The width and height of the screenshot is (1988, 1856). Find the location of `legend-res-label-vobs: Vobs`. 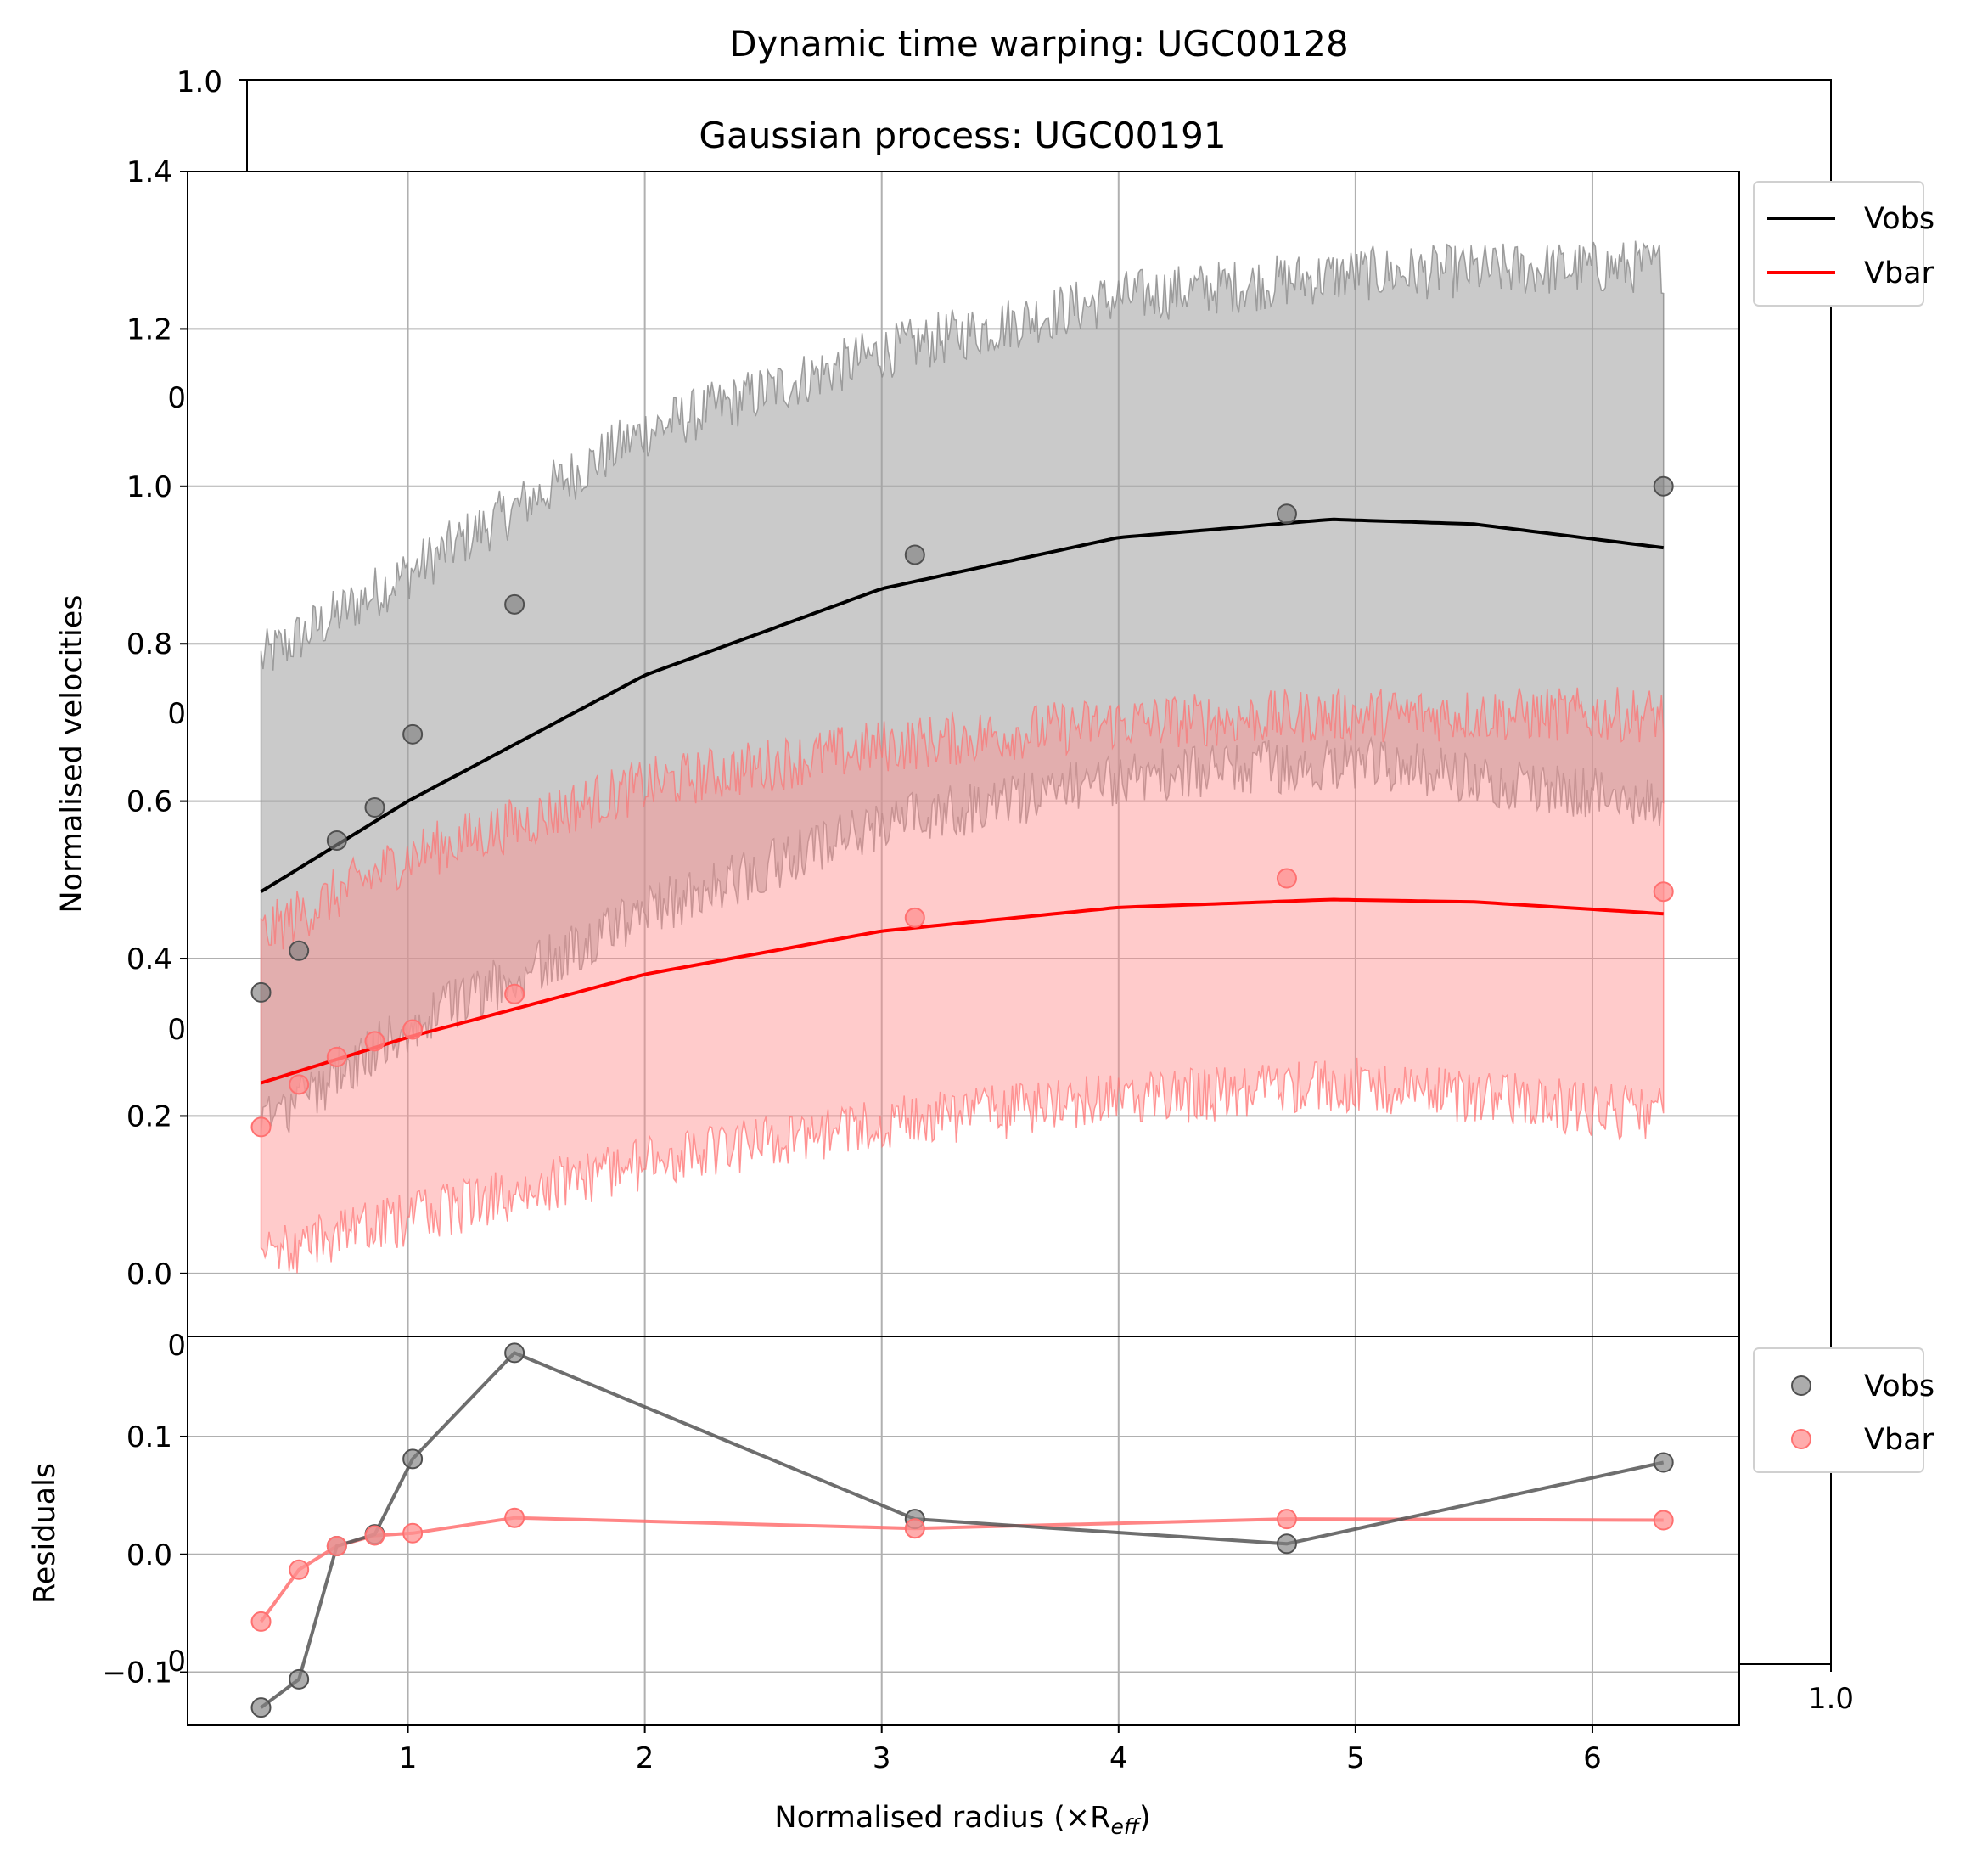

legend-res-label-vobs: Vobs is located at coordinates (1899, 1386).